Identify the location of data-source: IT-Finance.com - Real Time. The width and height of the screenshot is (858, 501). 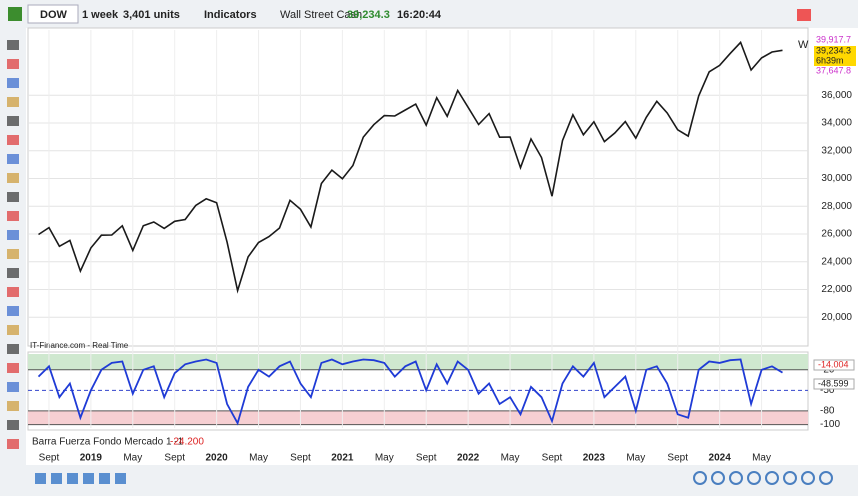
(79, 345).